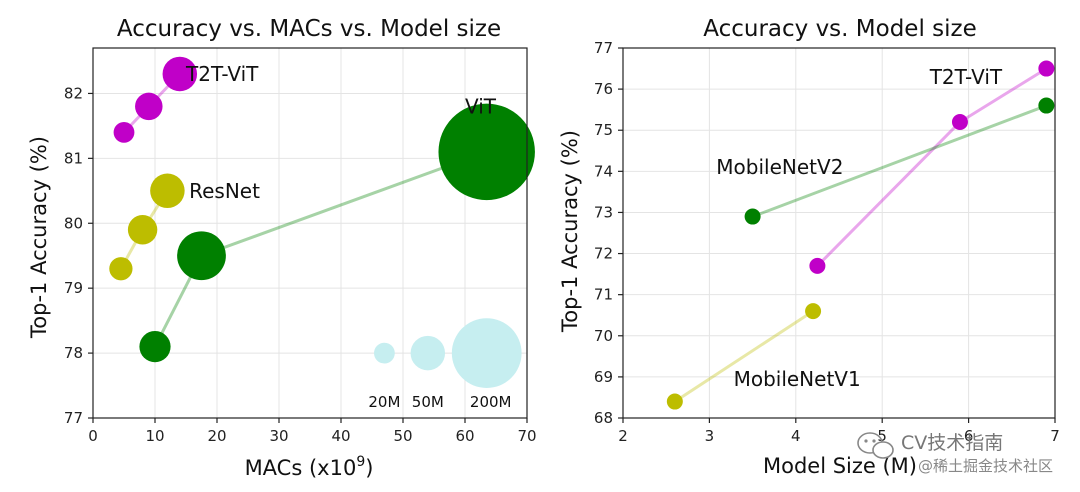  What do you see at coordinates (73, 93) in the screenshot?
I see `left-y-tick-label: 82` at bounding box center [73, 93].